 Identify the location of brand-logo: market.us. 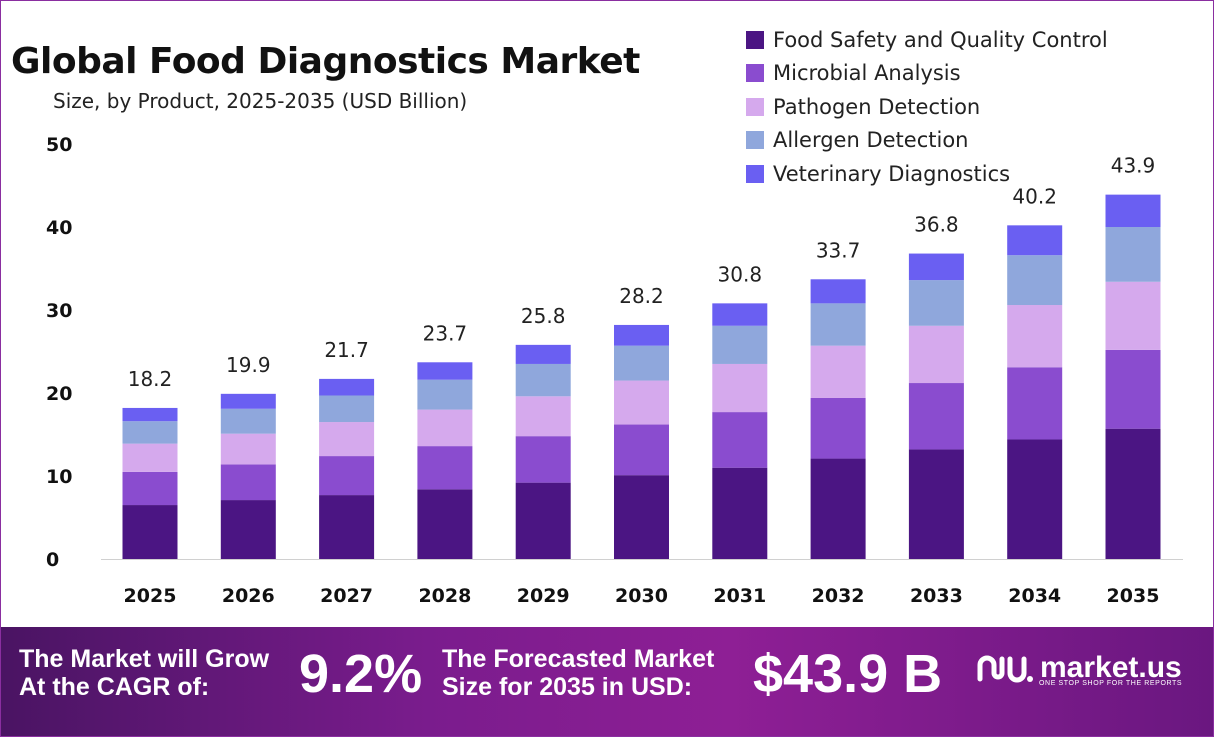
(1079, 668).